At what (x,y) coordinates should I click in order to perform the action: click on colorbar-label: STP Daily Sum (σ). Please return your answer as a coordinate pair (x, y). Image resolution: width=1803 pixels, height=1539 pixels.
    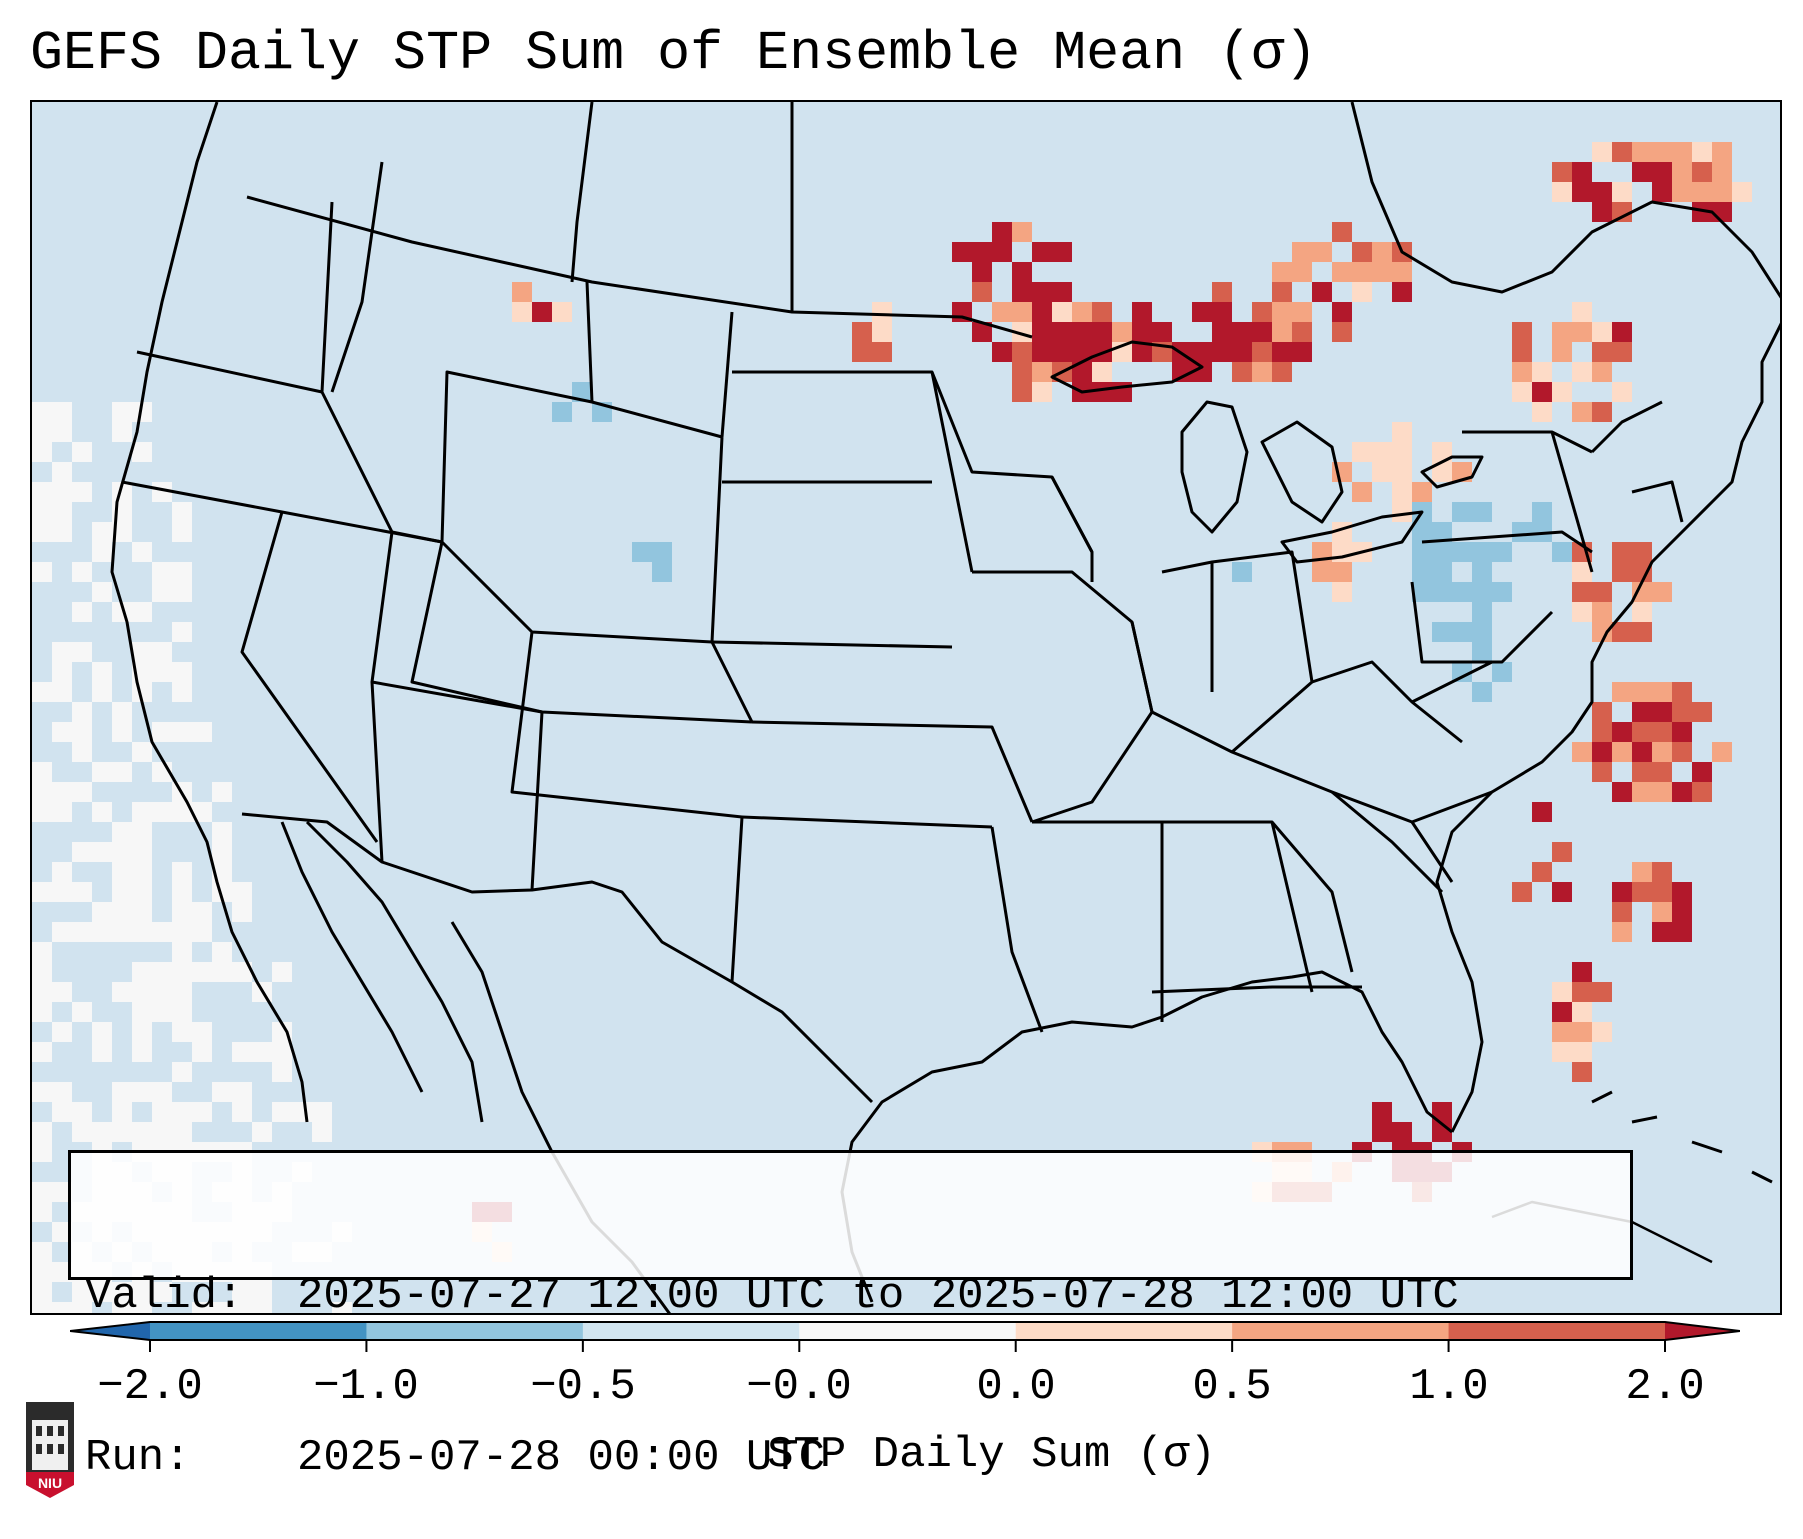
    Looking at the image, I should click on (991, 1455).